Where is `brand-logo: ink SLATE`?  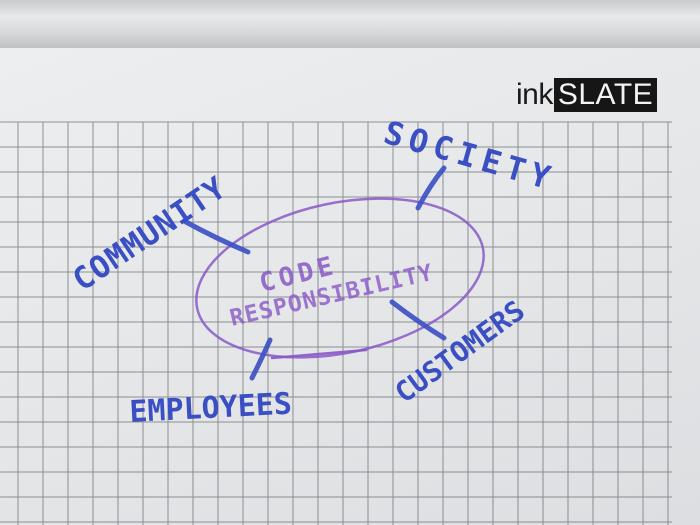
brand-logo: ink SLATE is located at coordinates (587, 95).